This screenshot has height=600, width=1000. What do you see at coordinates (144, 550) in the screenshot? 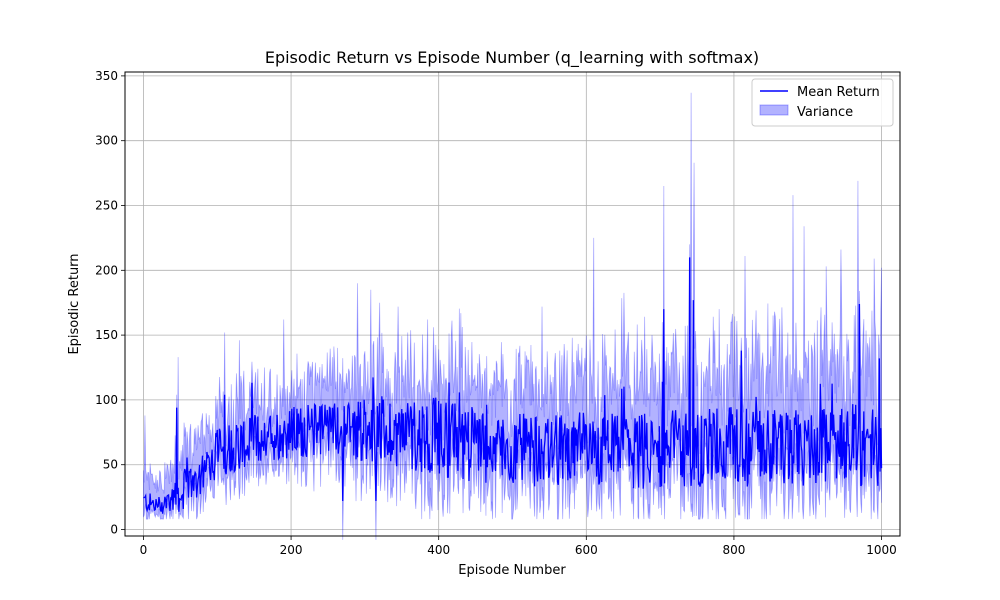
I see `x-tick-label: 0` at bounding box center [144, 550].